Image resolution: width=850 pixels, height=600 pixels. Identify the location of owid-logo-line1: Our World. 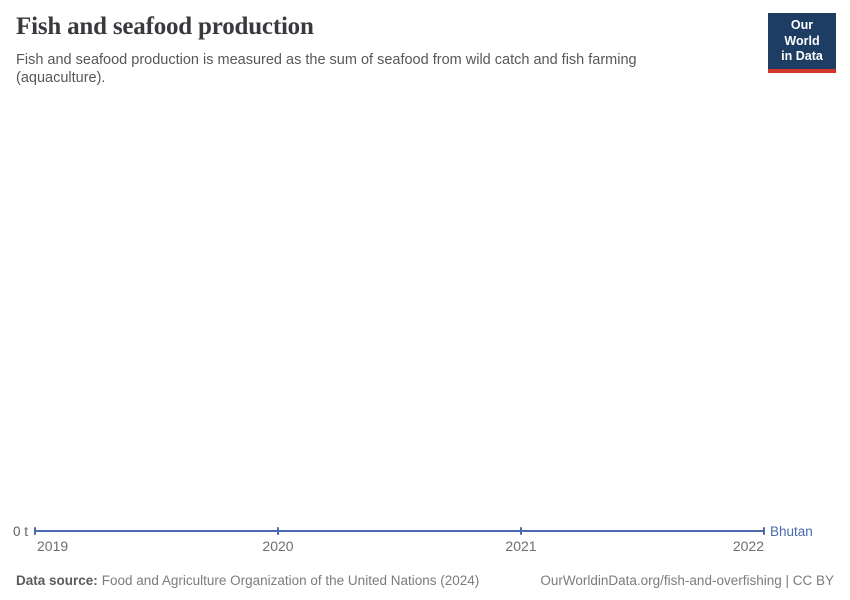
(802, 33).